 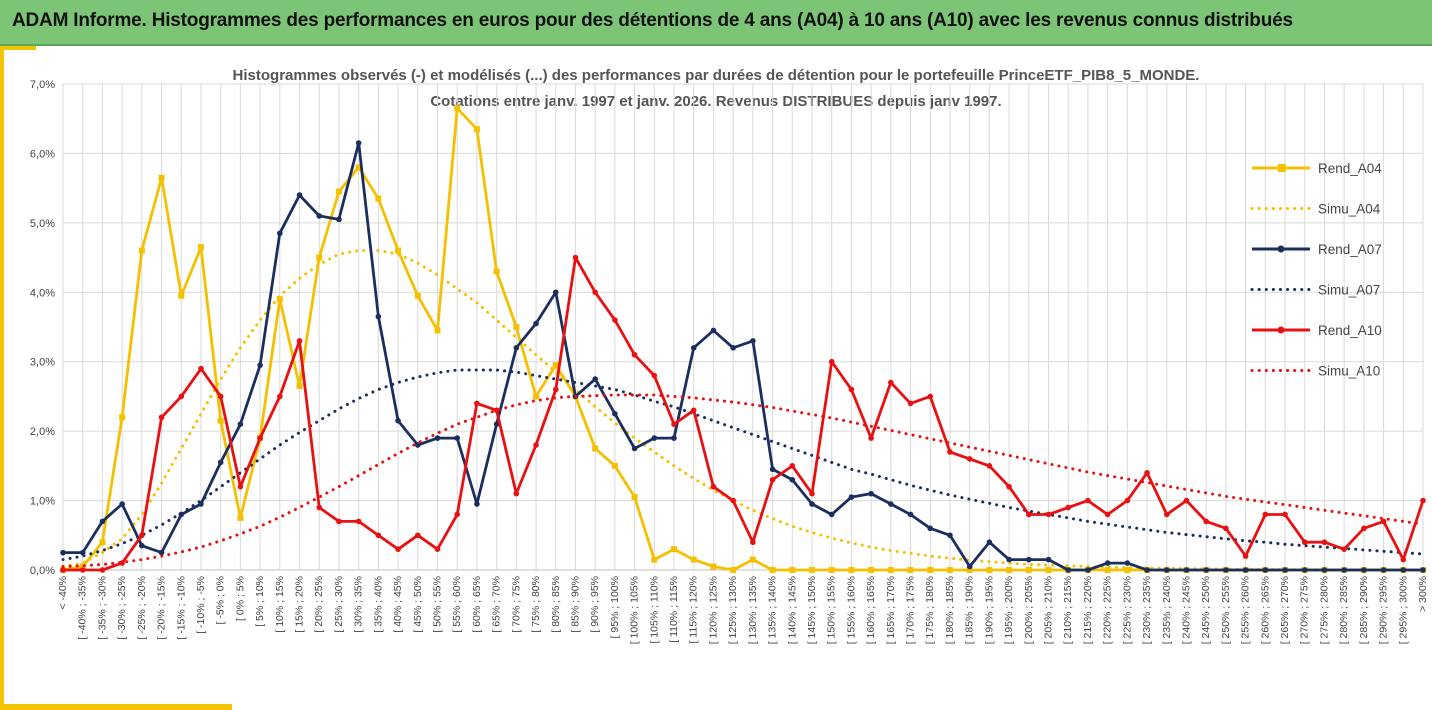 What do you see at coordinates (1315, 209) in the screenshot?
I see `legend-item-Simu_A04: Simu_A04` at bounding box center [1315, 209].